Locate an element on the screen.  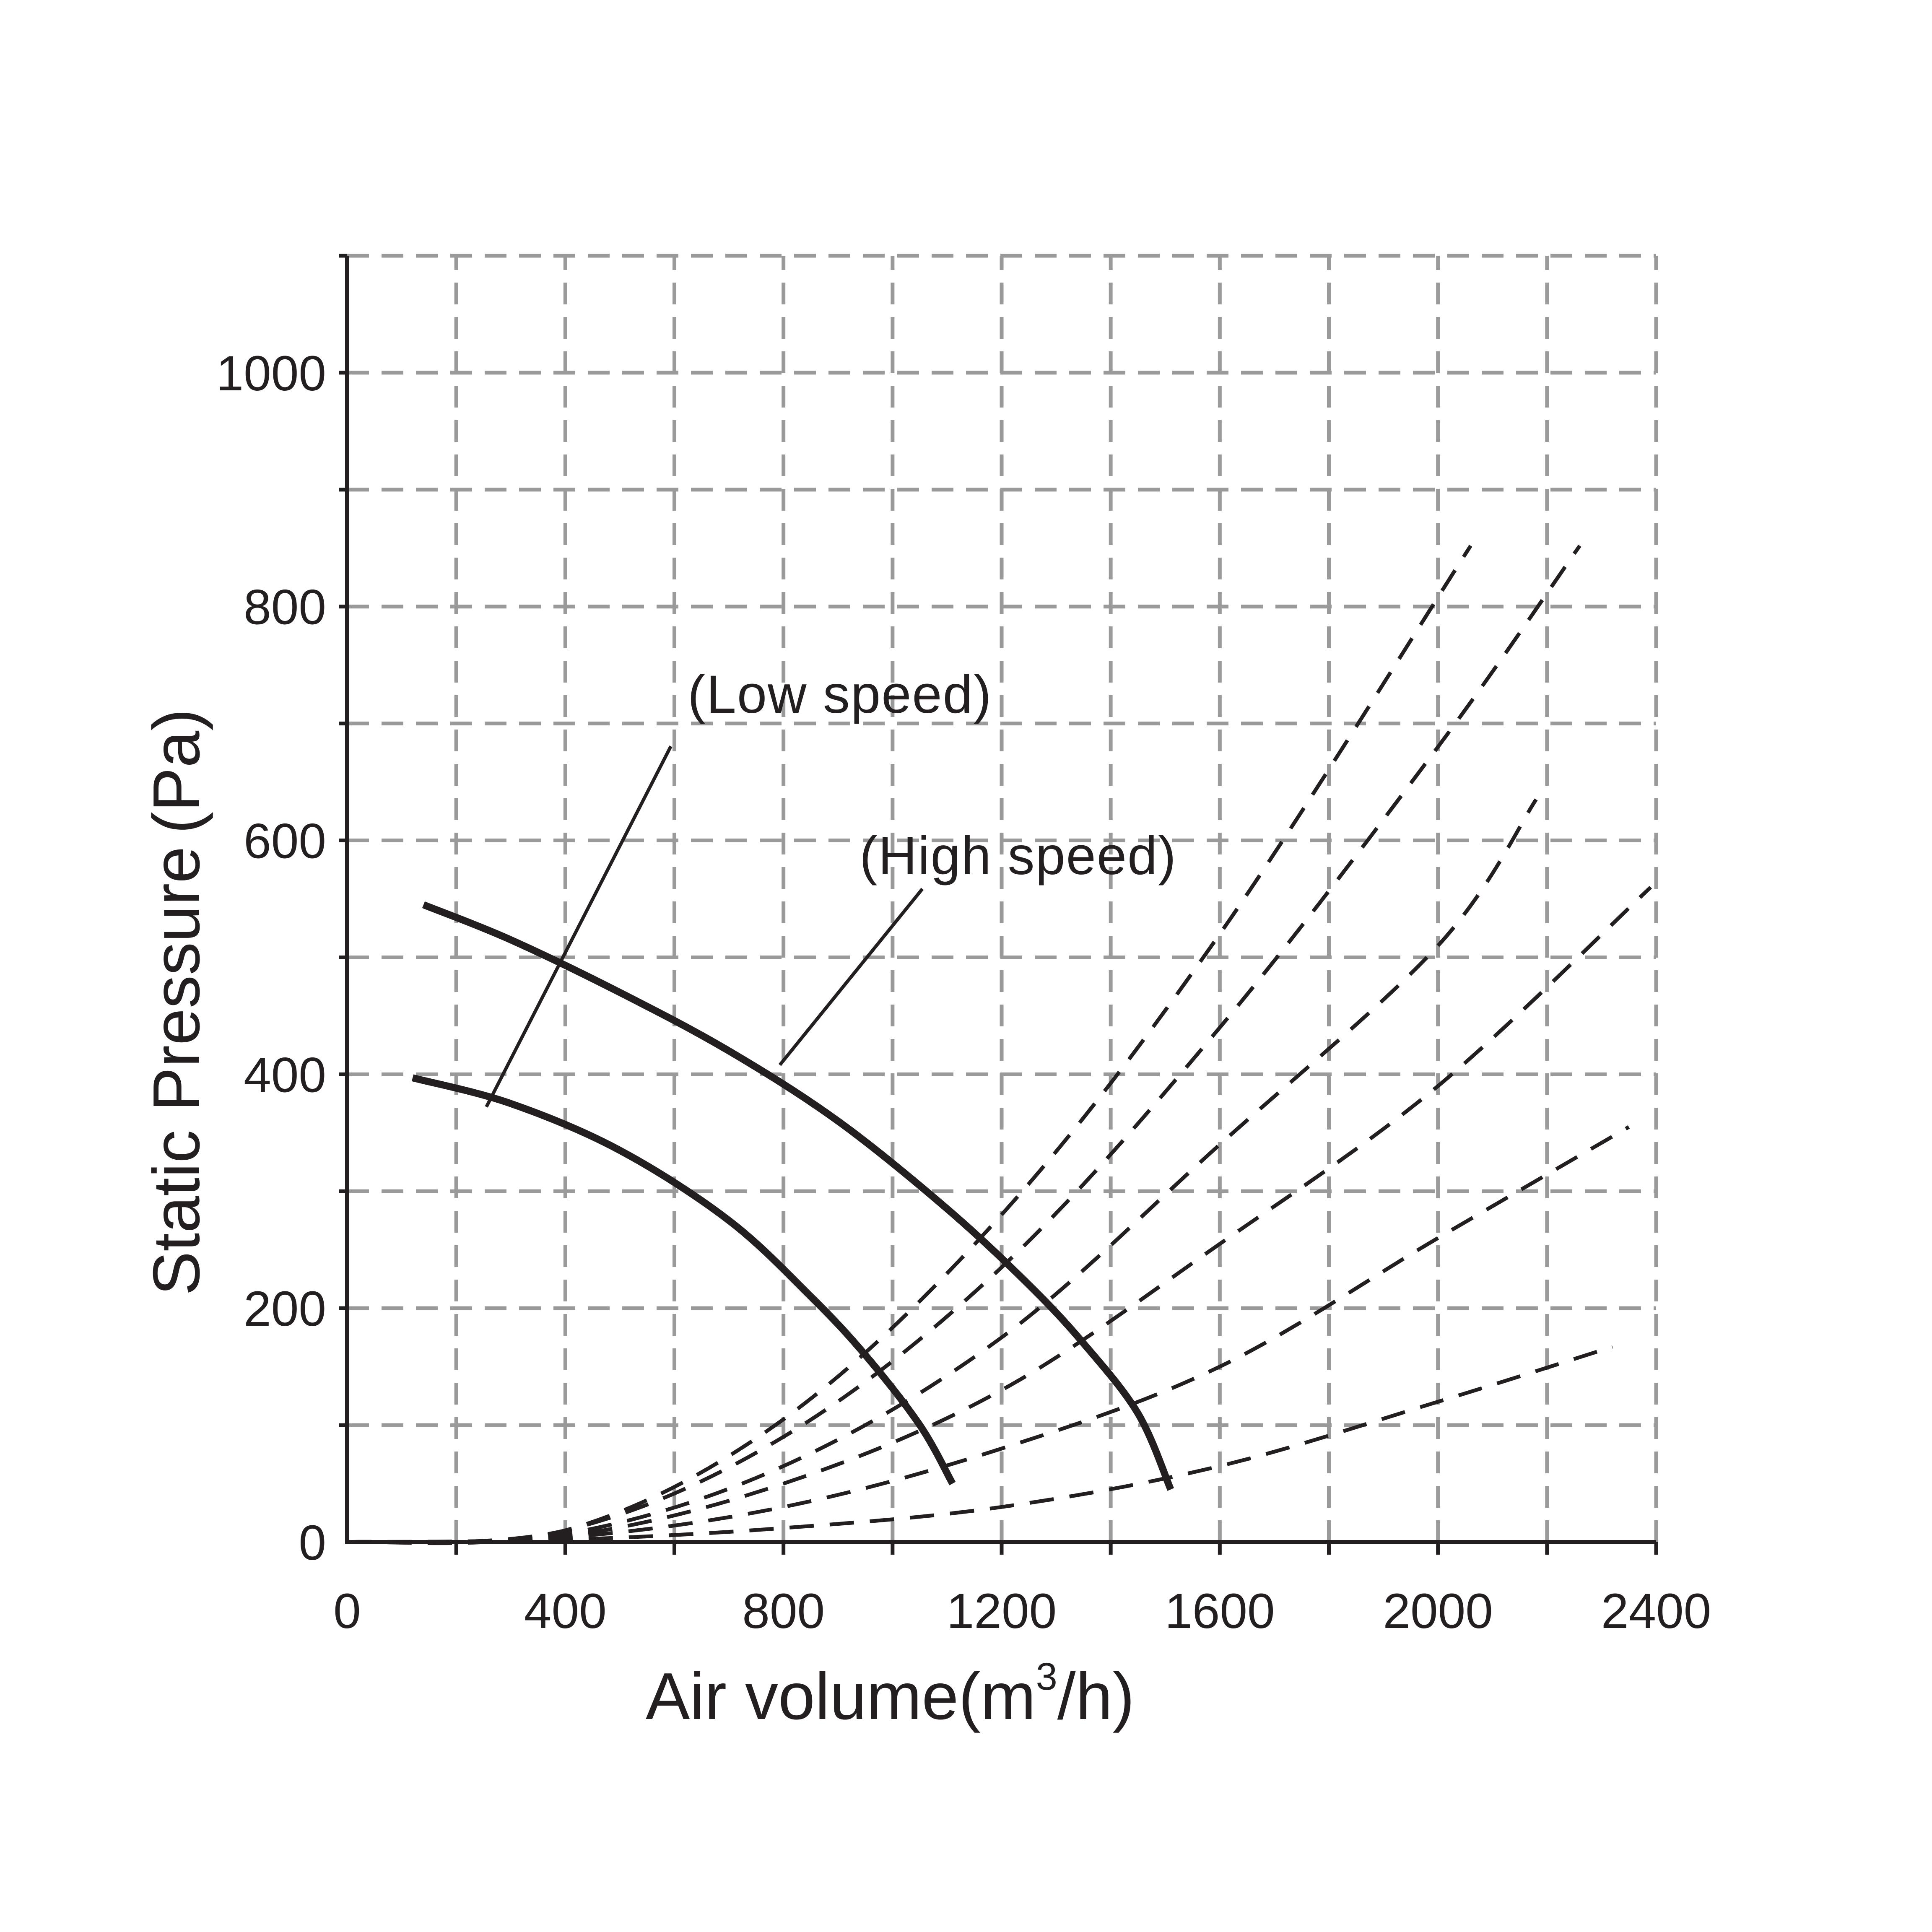
y-tick-label: 800 is located at coordinates (285, 607).